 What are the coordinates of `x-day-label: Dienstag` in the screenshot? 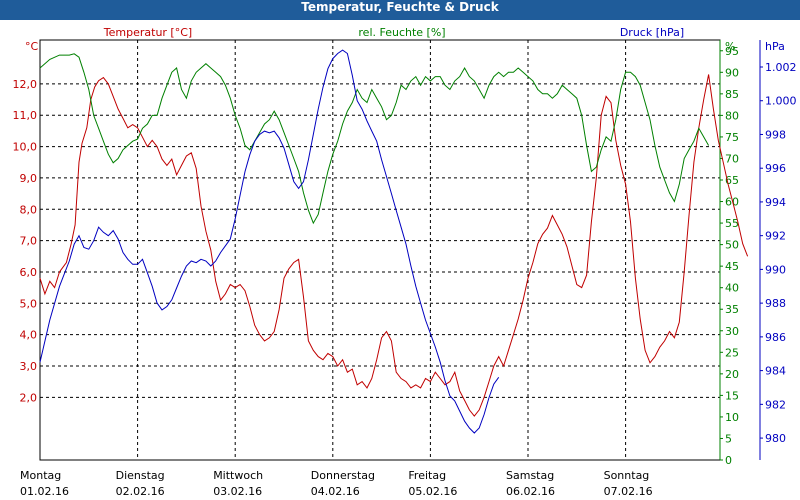 It's located at (140, 475).